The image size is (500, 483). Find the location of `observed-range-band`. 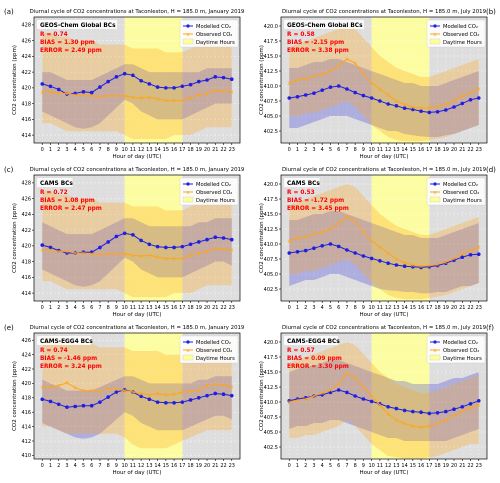

observed-range-band is located at coordinates (384, 400).